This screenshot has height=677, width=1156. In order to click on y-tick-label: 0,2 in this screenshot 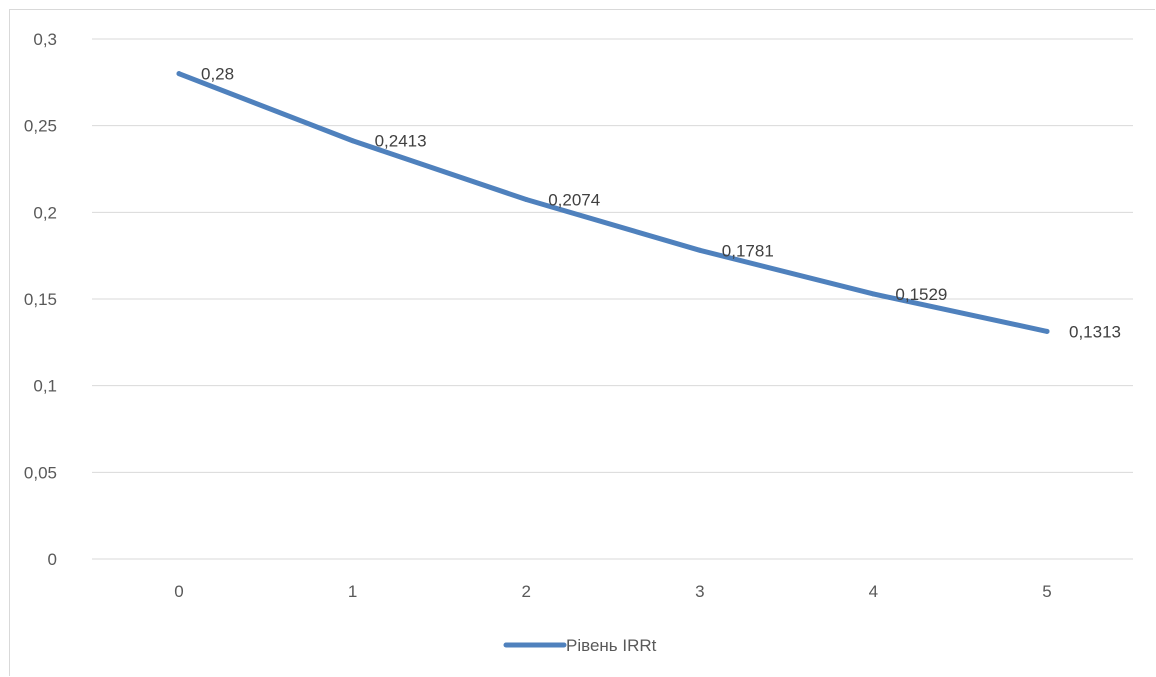, I will do `click(45, 212)`.